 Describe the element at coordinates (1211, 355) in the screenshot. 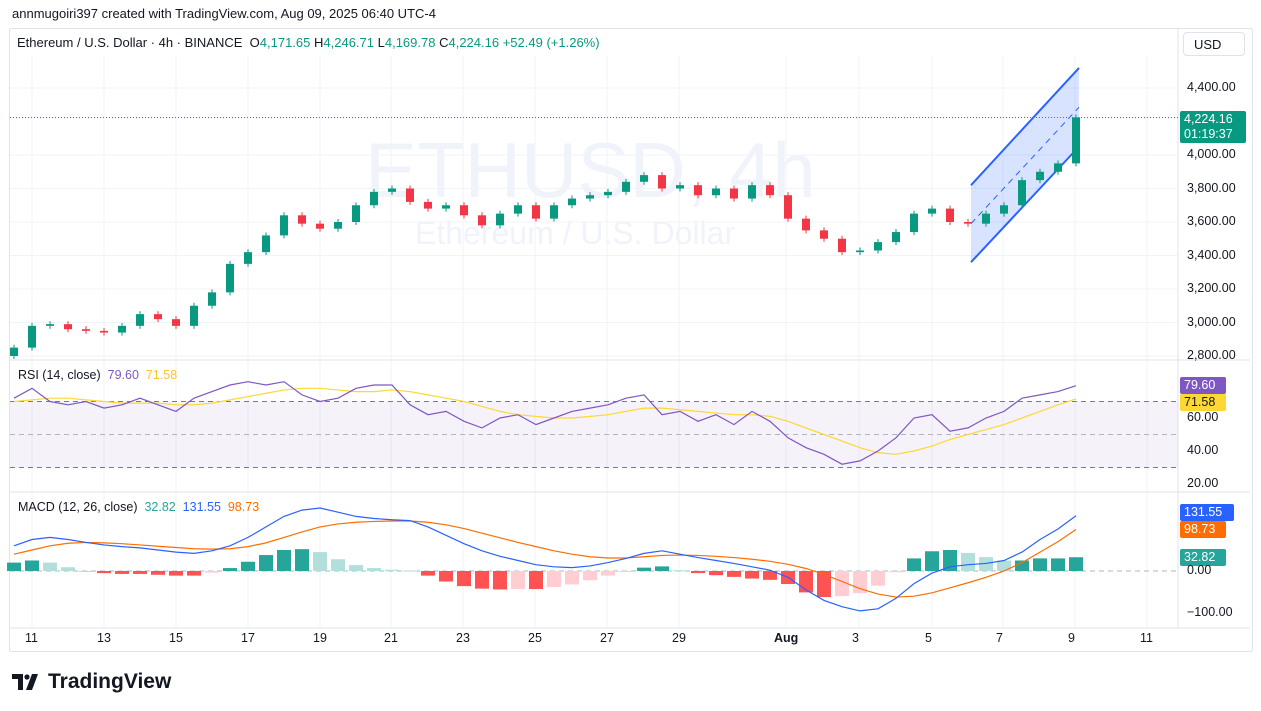

I see `price-axis-label: 2,800.00` at that location.